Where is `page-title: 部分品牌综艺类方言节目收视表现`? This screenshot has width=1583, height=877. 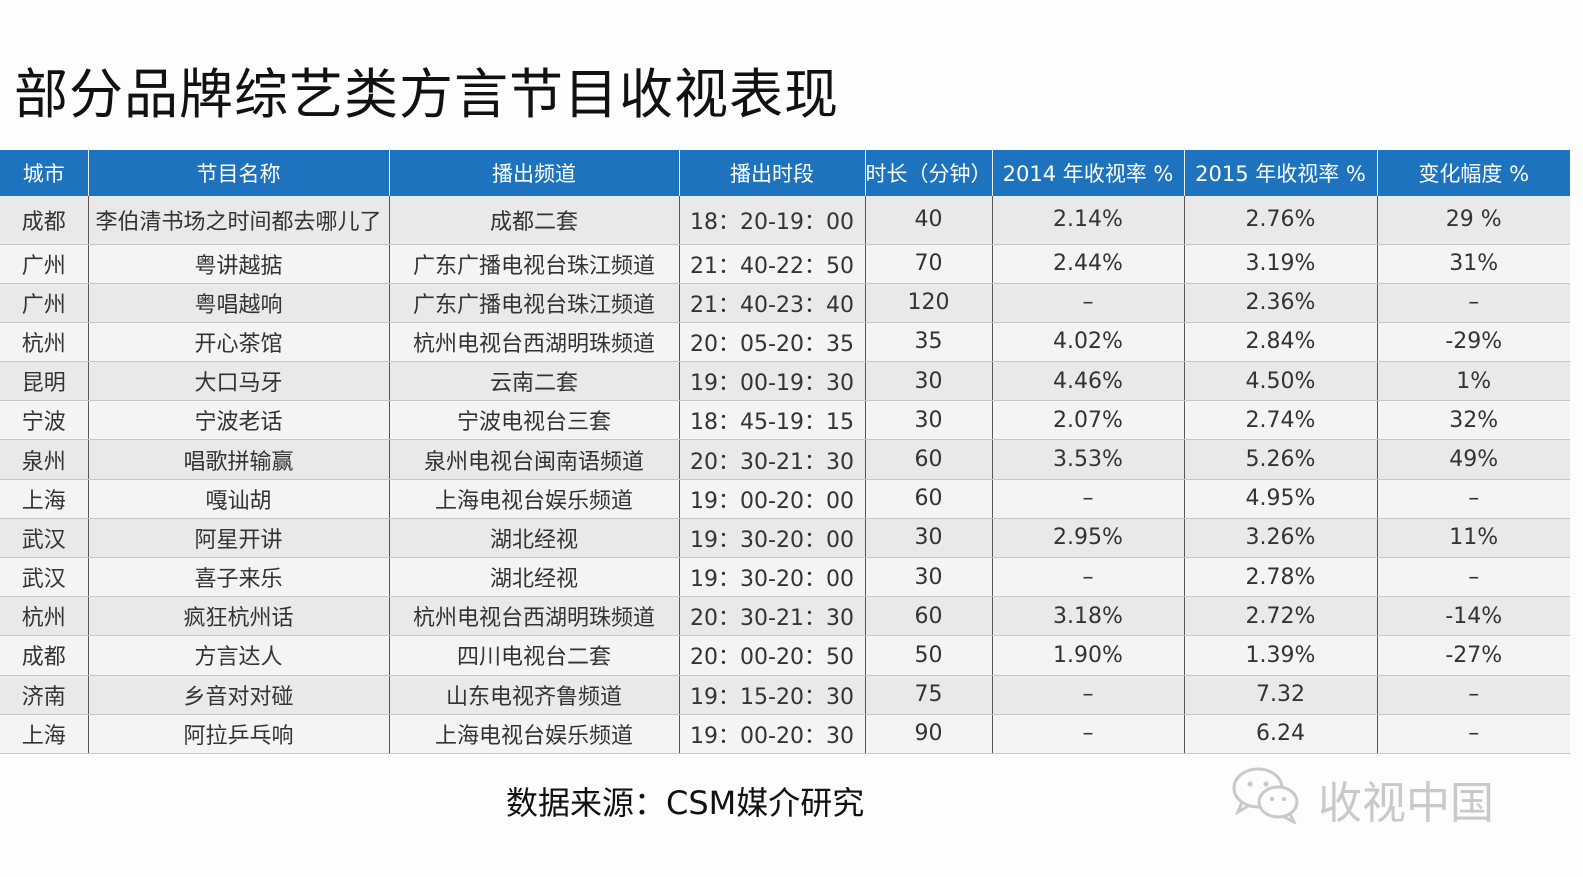
page-title: 部分品牌综艺类方言节目收视表现 is located at coordinates (426, 94).